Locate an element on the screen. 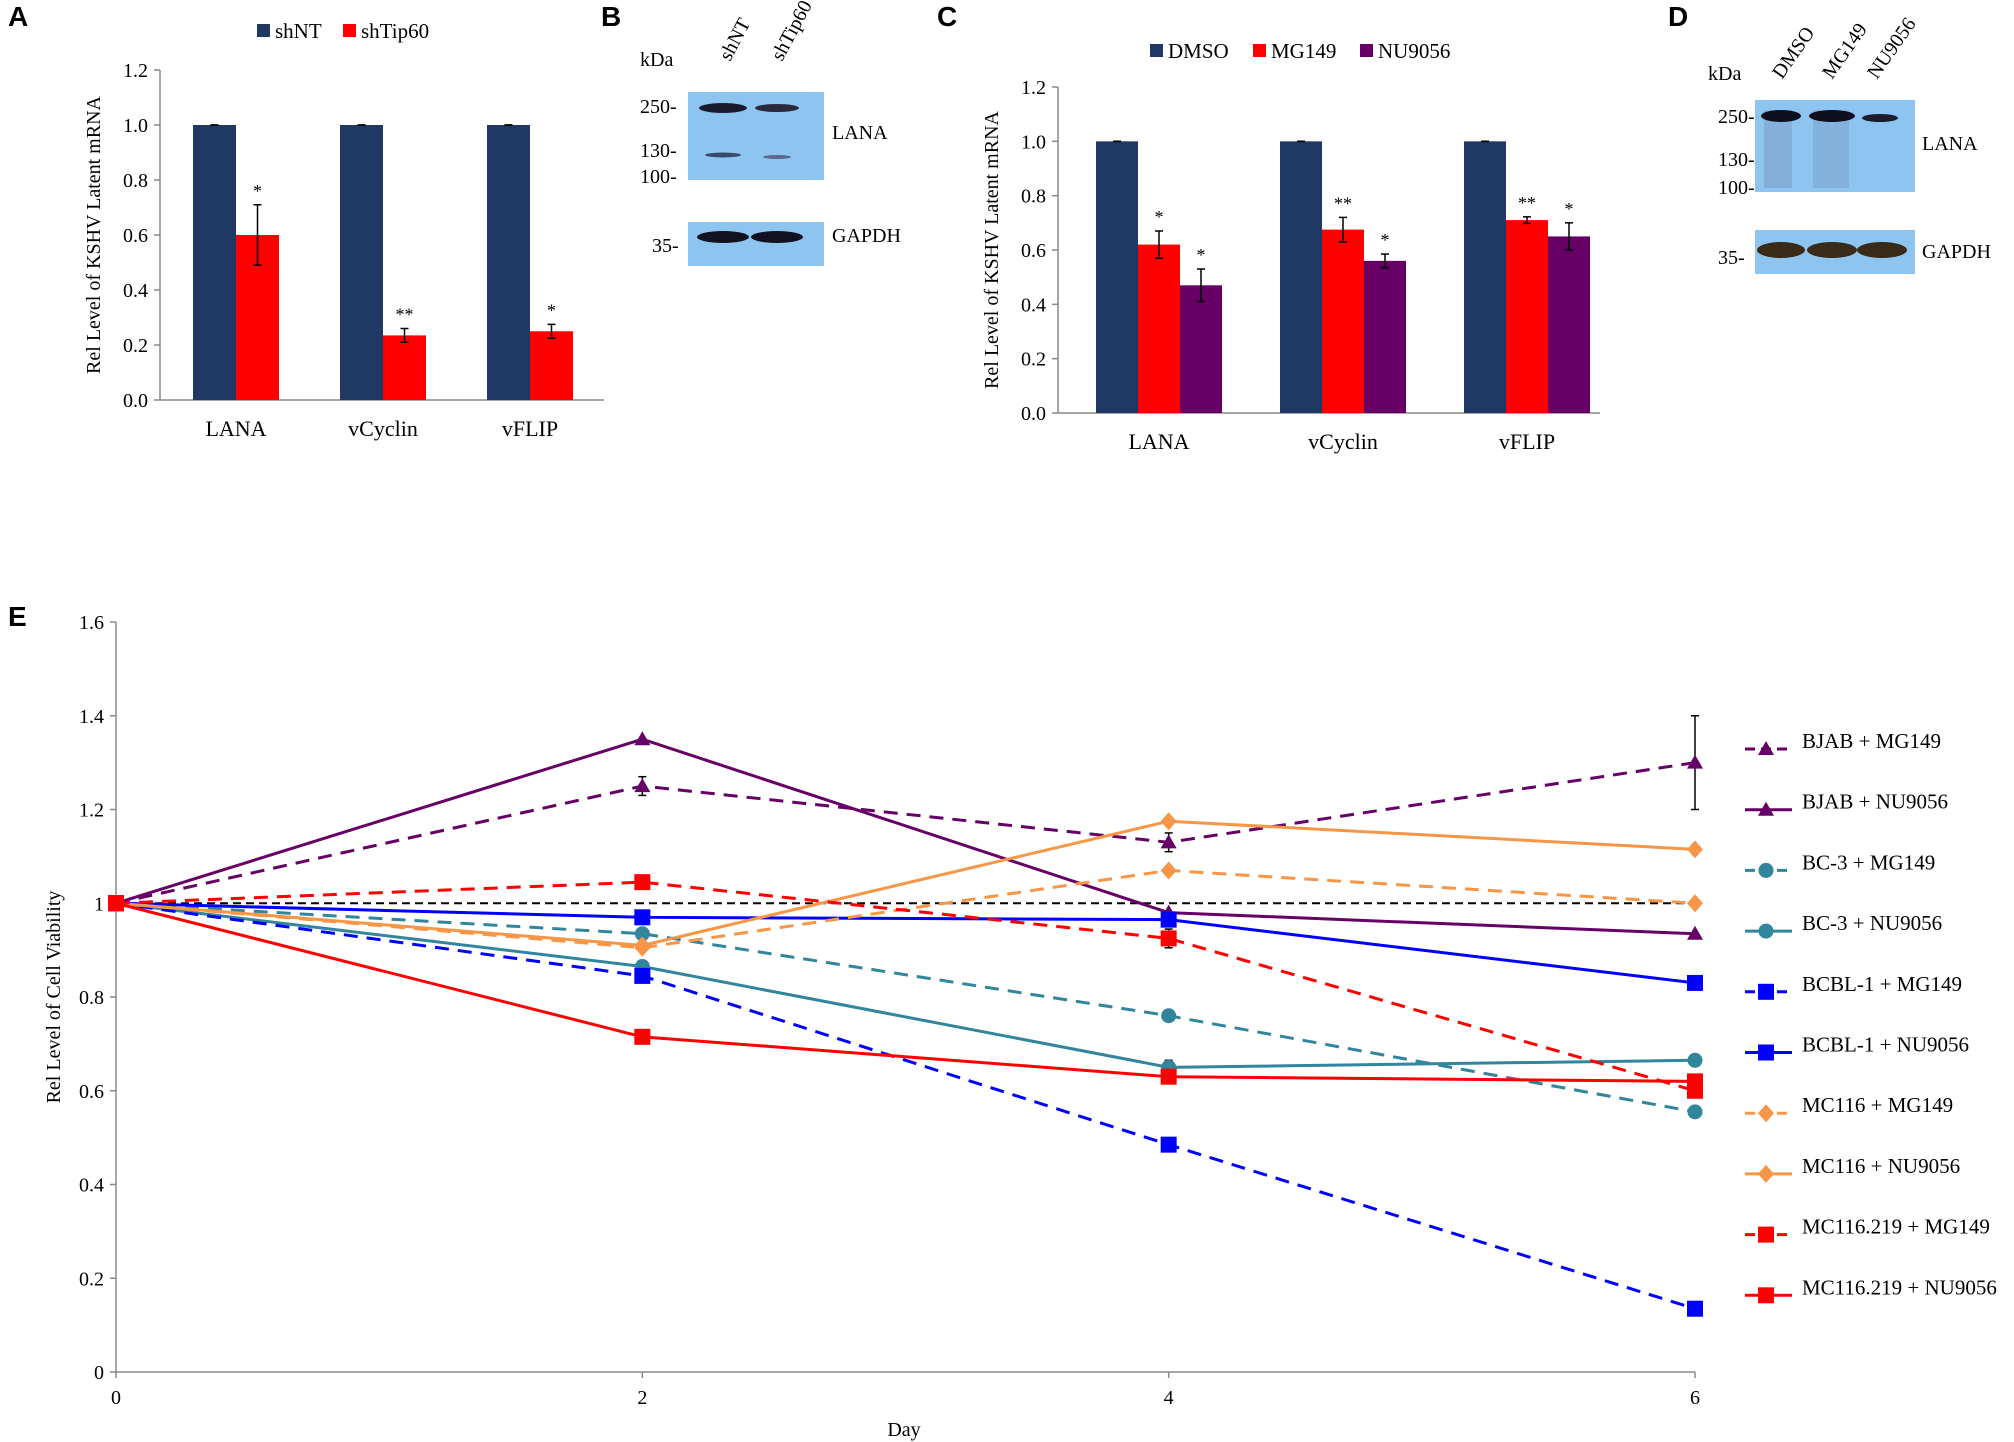 This screenshot has height=1442, width=2014. significance-vflip-mg149: ** is located at coordinates (1527, 203).